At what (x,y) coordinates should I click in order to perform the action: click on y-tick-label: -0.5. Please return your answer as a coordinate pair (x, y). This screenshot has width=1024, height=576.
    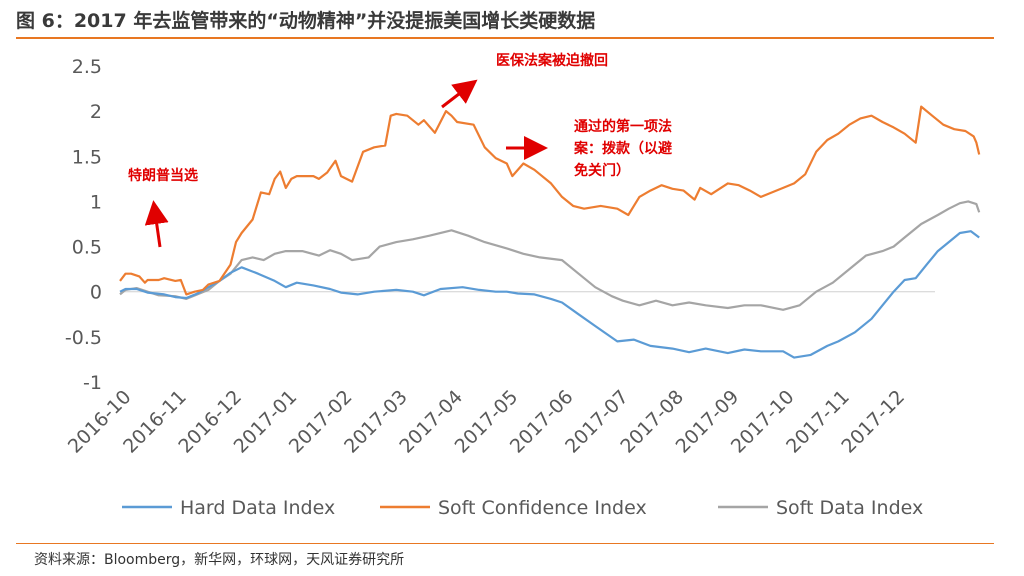
    Looking at the image, I should click on (83, 338).